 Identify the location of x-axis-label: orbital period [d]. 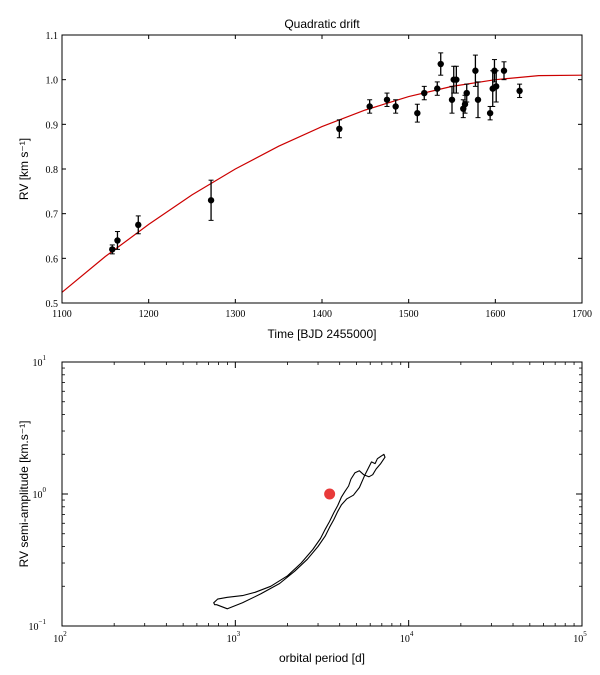
(322, 658).